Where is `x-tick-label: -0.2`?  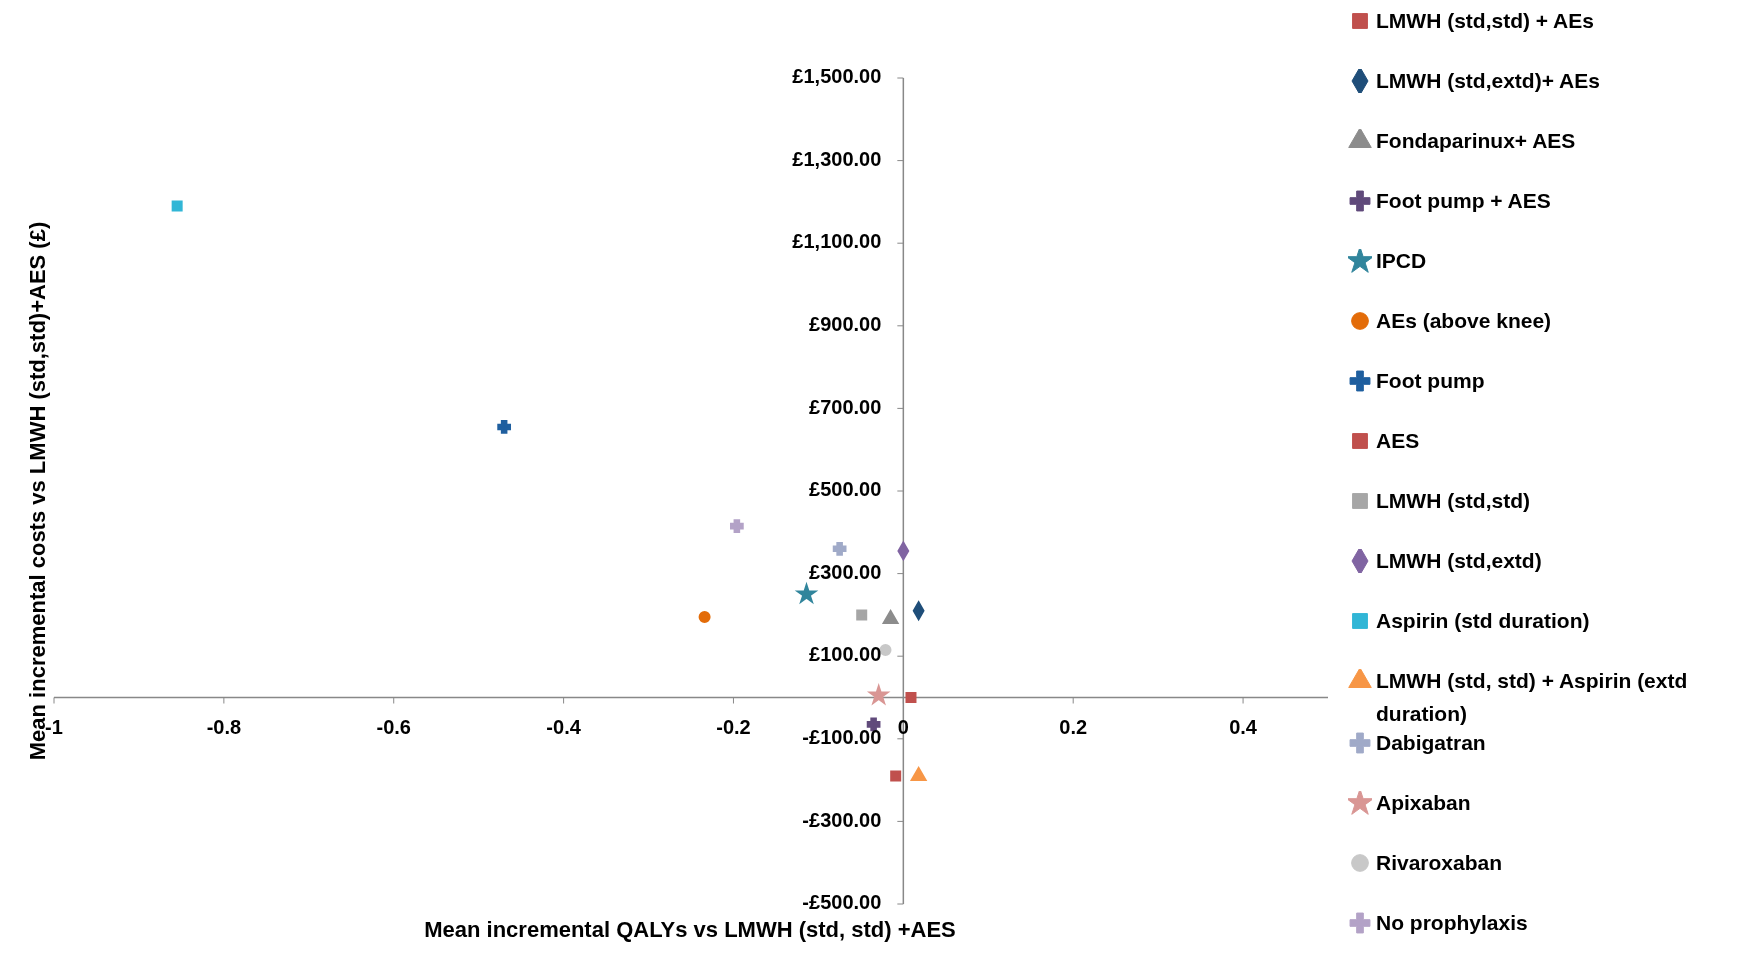 x-tick-label: -0.2 is located at coordinates (733, 726).